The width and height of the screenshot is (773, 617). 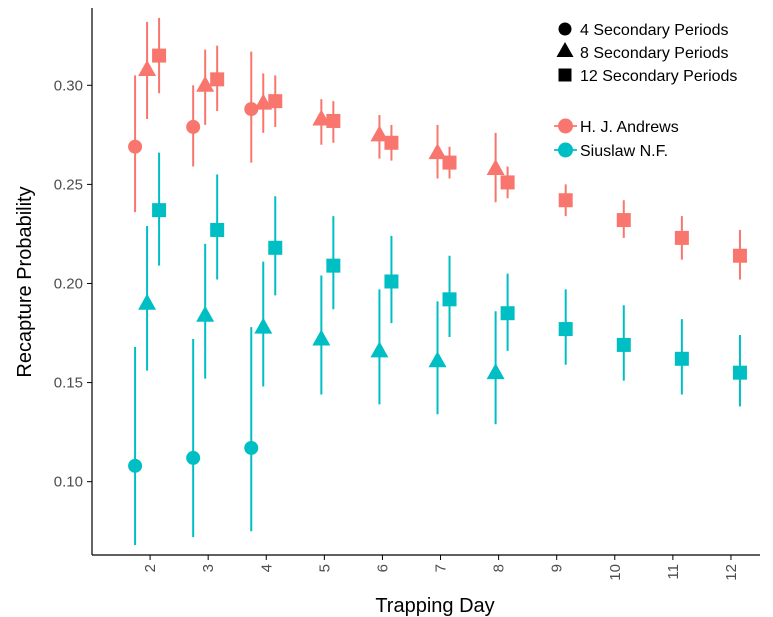 I want to click on x-tick-label: 7, so click(x=441, y=568).